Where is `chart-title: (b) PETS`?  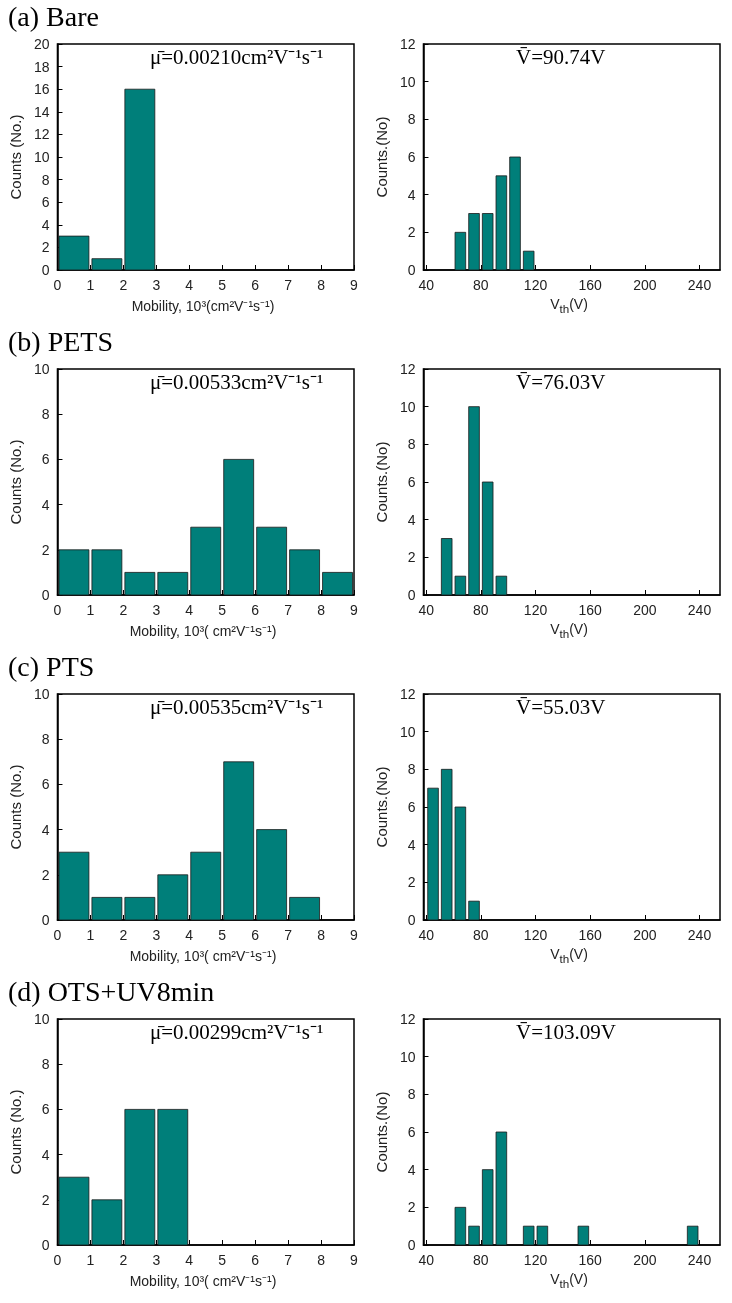 chart-title: (b) PETS is located at coordinates (60, 342).